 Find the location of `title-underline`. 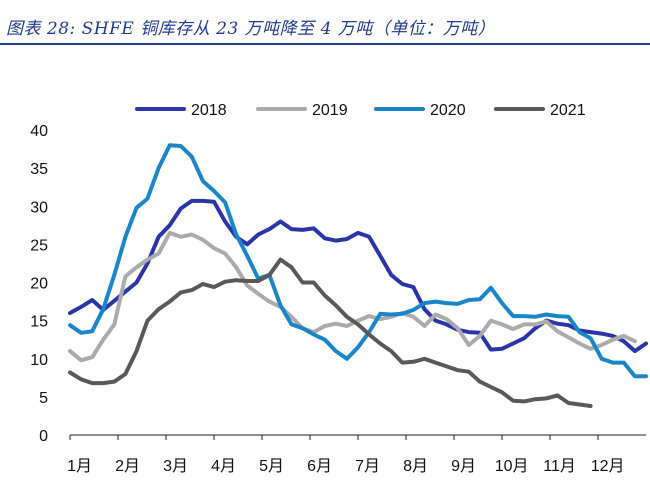

title-underline is located at coordinates (325, 44).